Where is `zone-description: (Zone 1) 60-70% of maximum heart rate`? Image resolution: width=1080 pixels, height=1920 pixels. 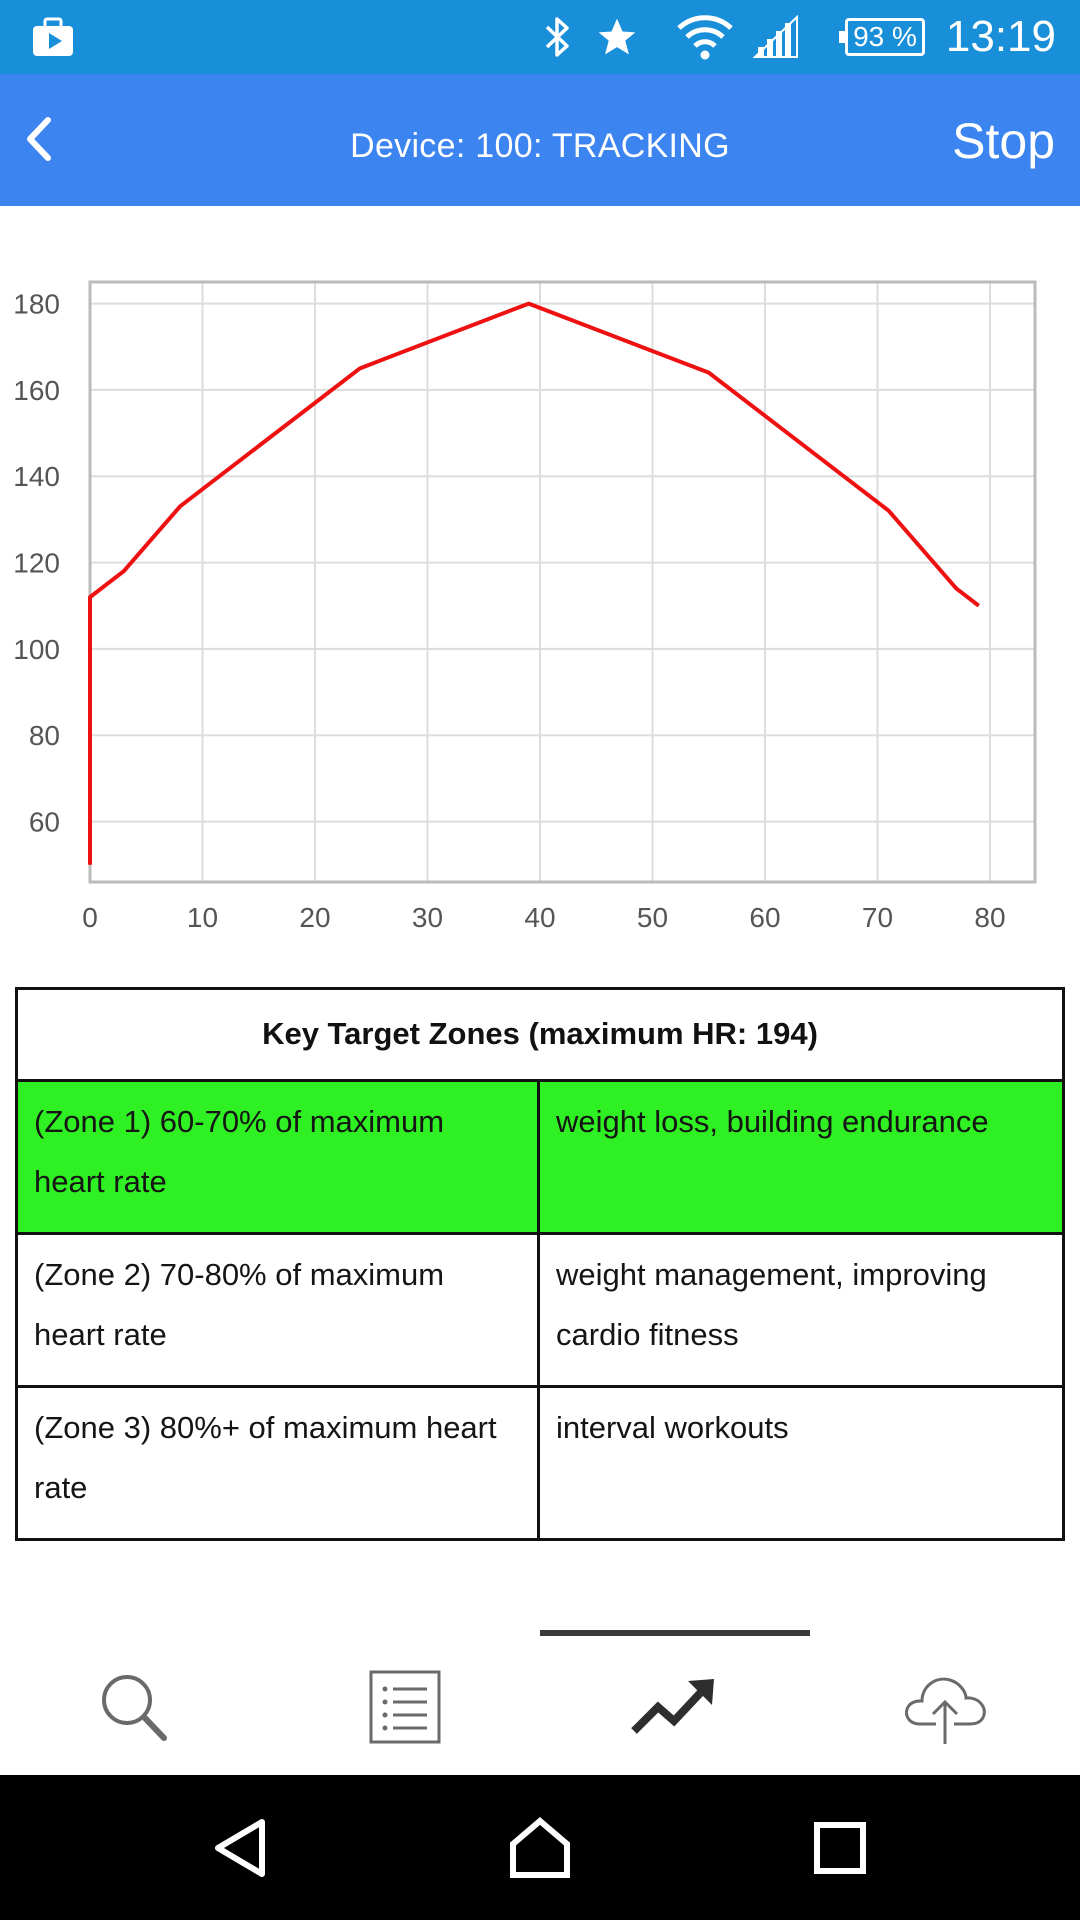 zone-description: (Zone 1) 60-70% of maximum heart rate is located at coordinates (279, 1157).